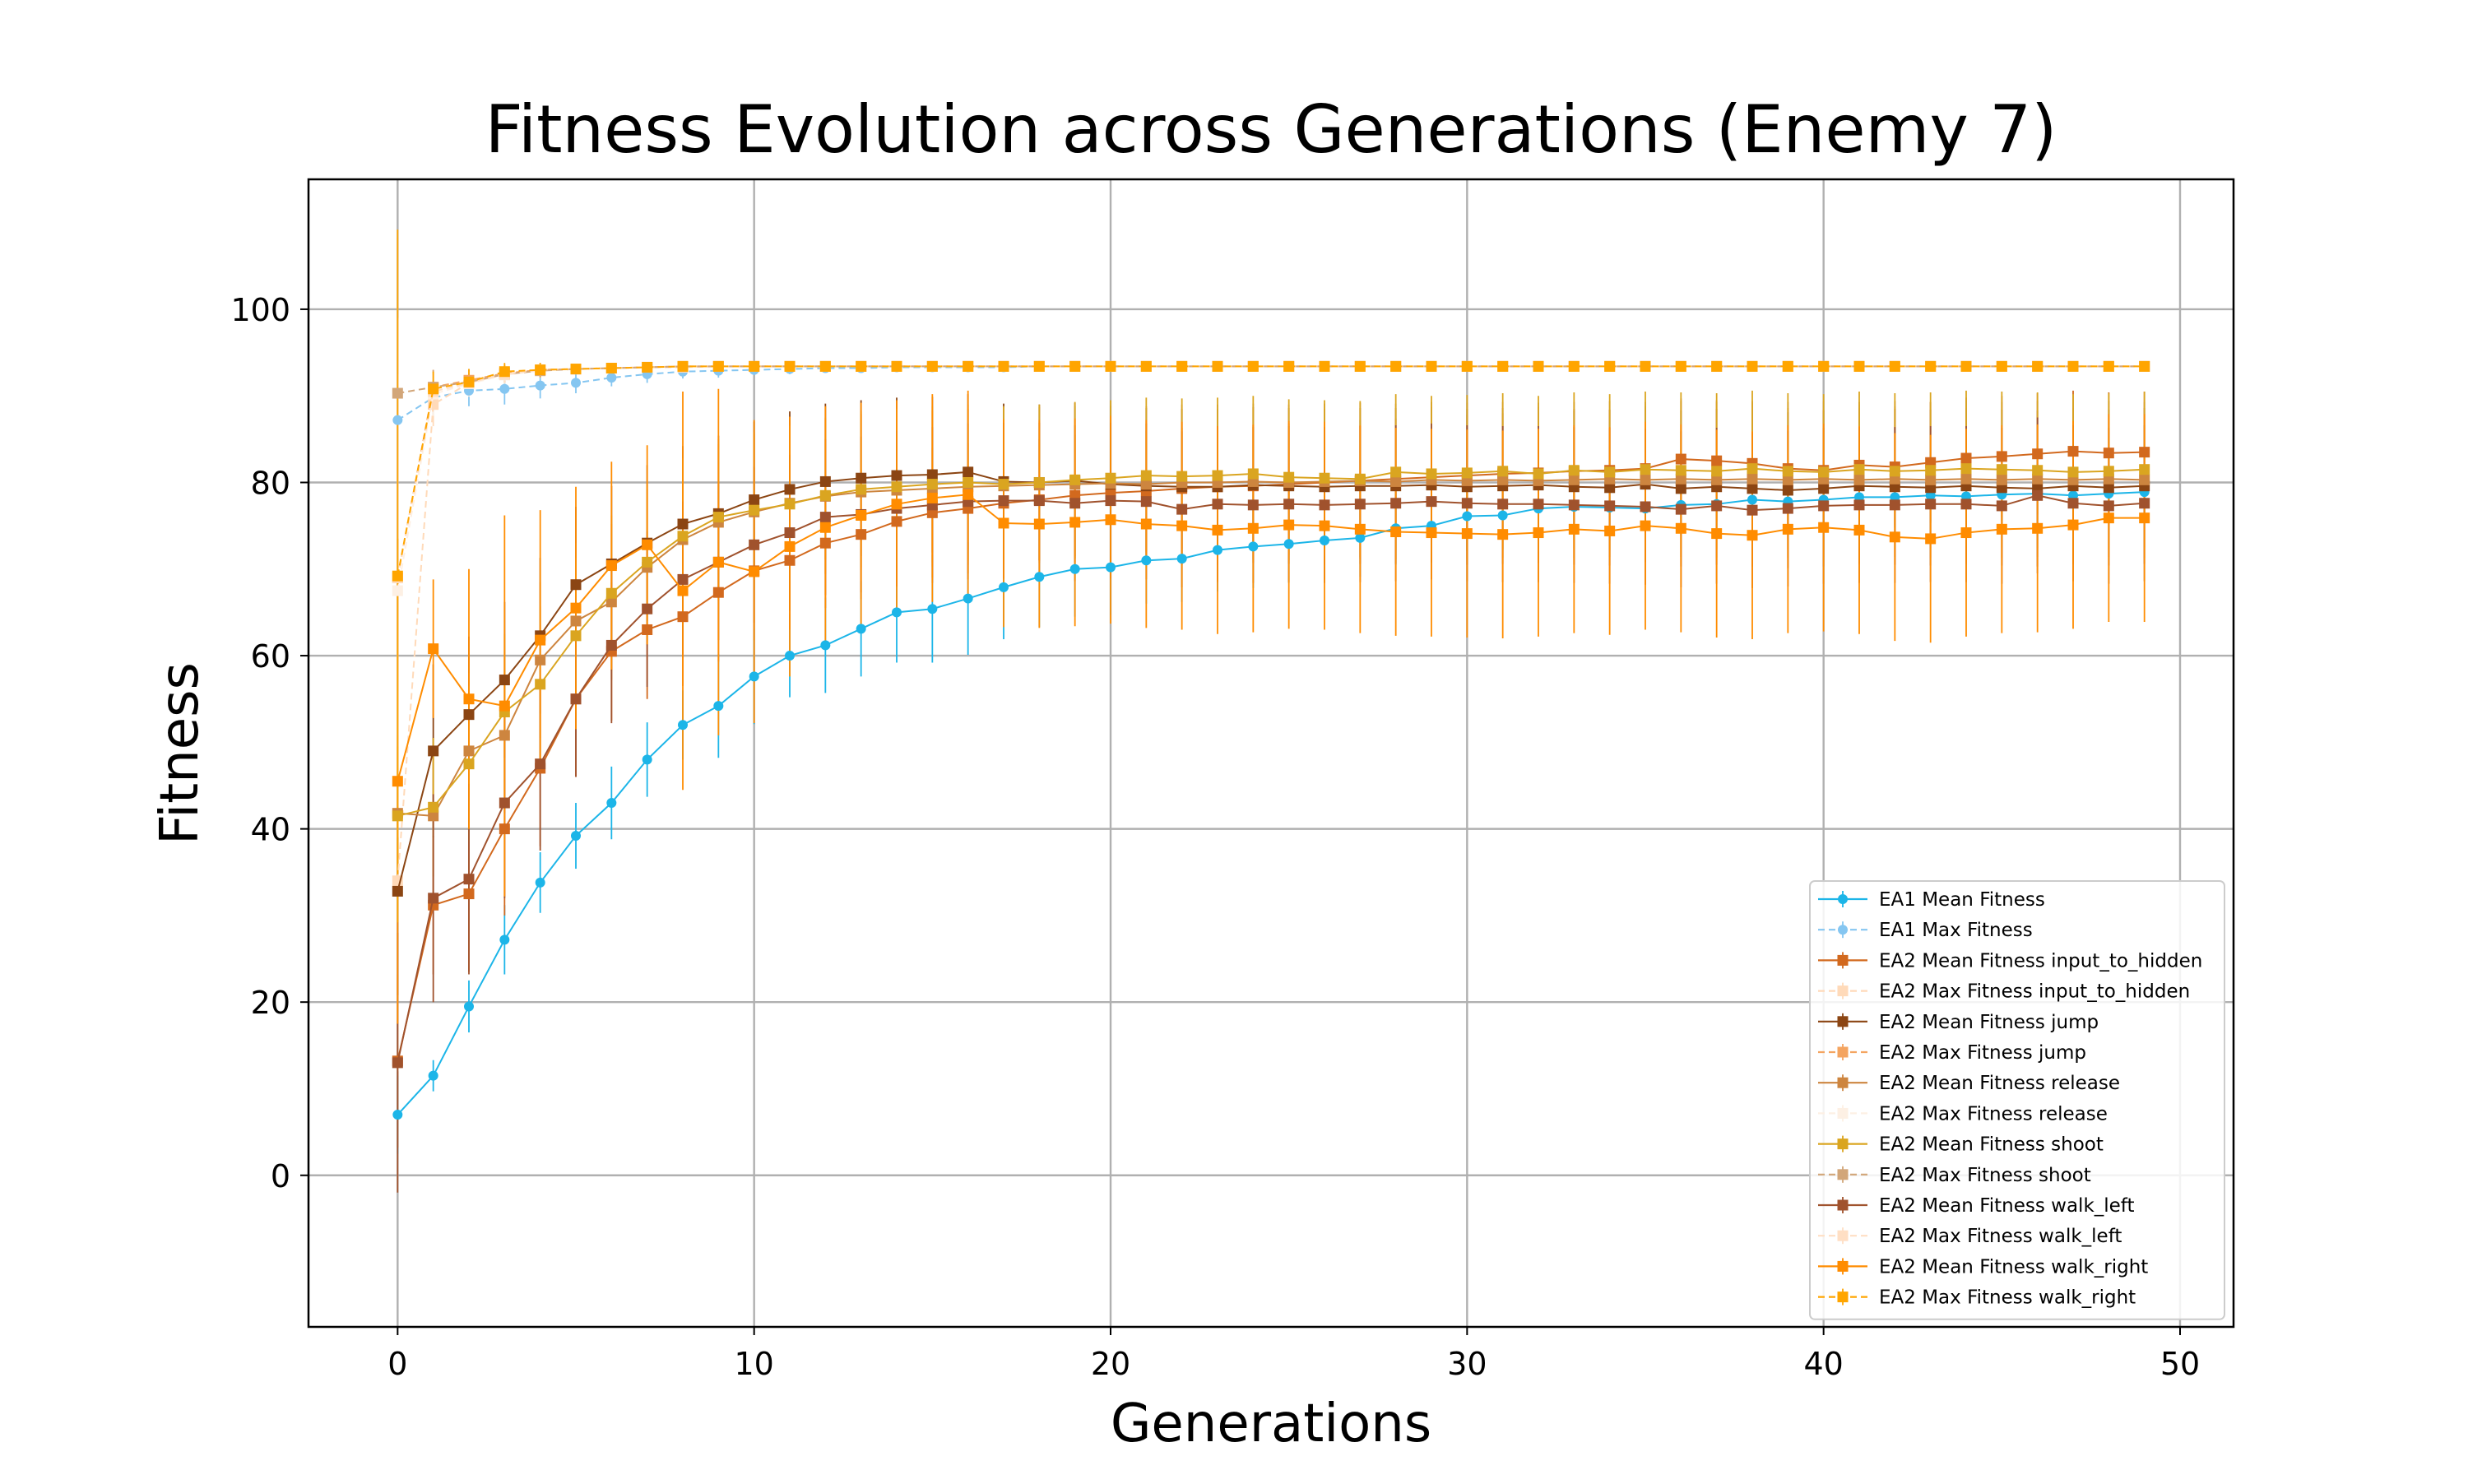  I want to click on legend-item: EA1 Mean Fitness, so click(1932, 900).